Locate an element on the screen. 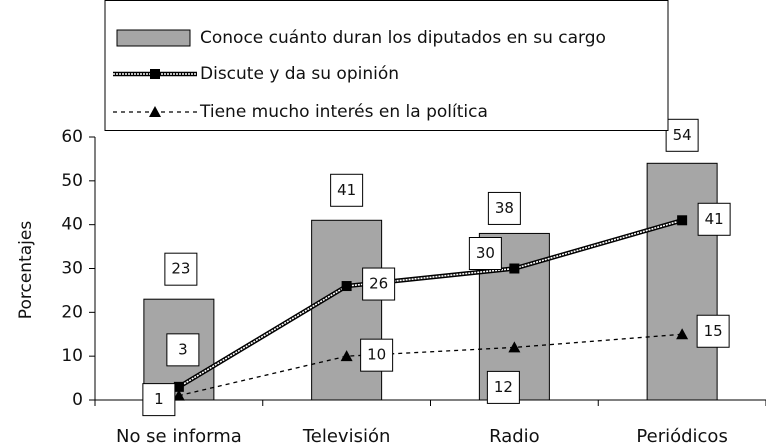 The width and height of the screenshot is (766, 446). data-label: 3 is located at coordinates (183, 349).